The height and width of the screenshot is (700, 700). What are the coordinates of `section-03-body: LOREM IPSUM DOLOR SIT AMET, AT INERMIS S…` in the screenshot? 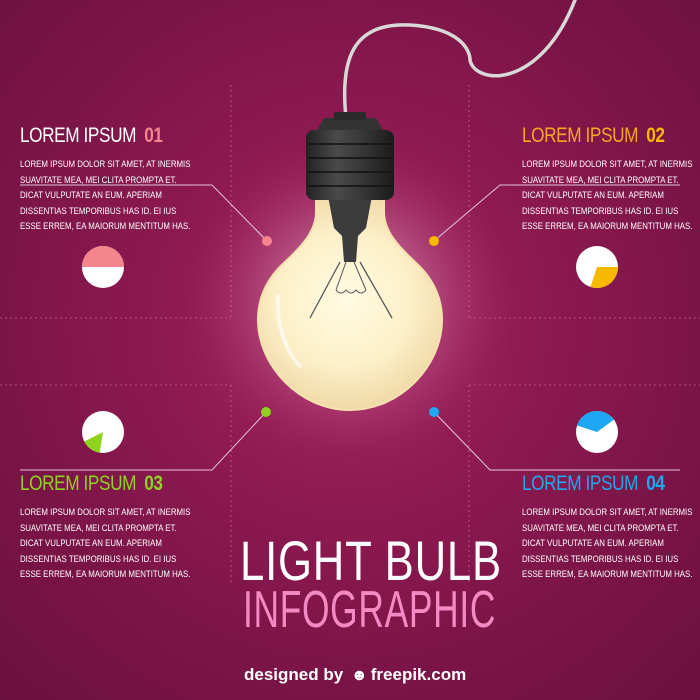 It's located at (105, 544).